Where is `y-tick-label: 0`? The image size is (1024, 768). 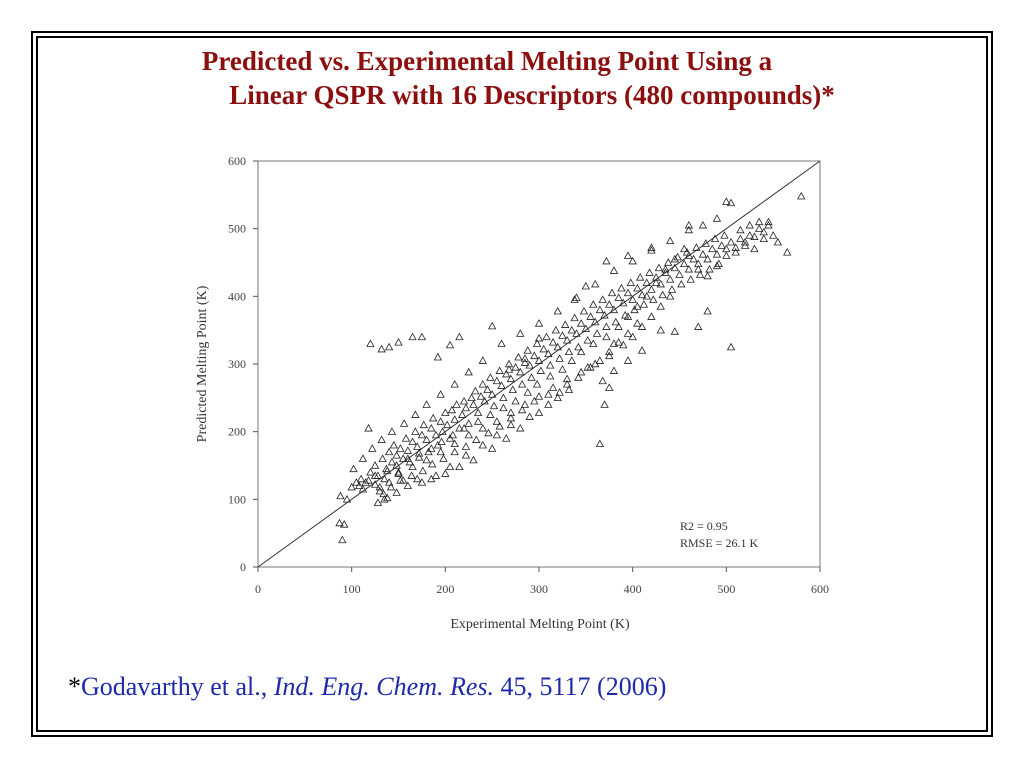
y-tick-label: 0 is located at coordinates (243, 567).